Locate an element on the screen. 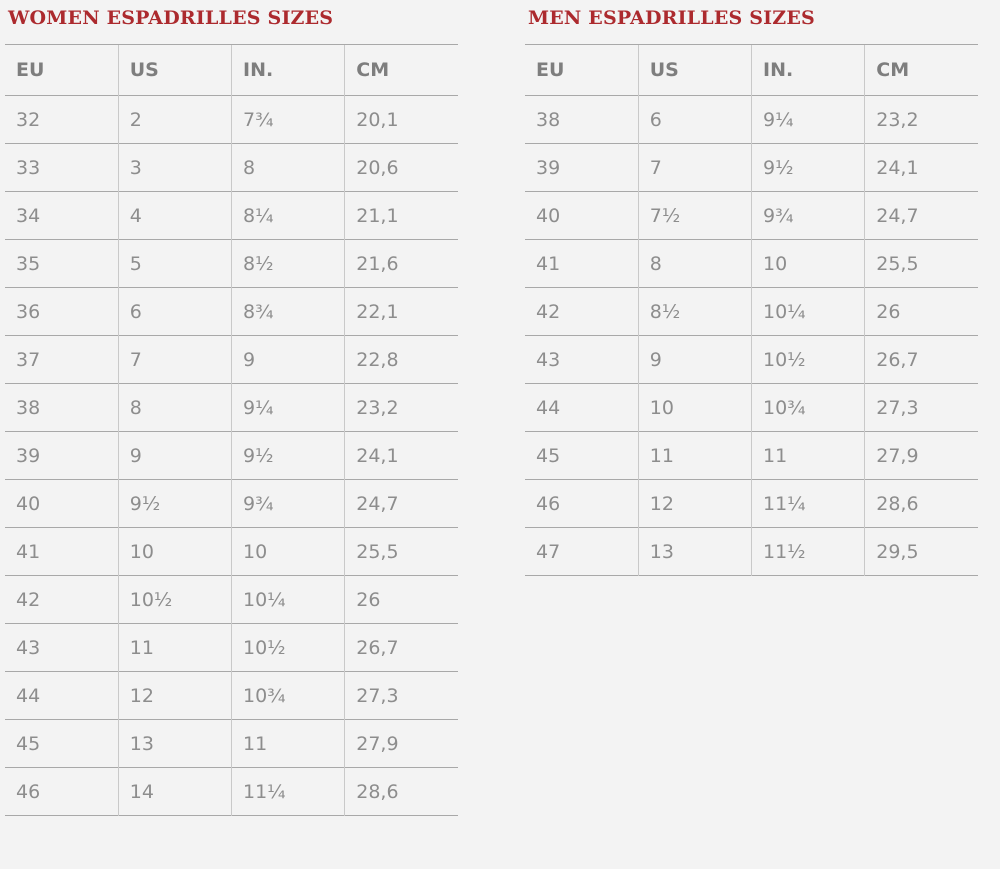 The width and height of the screenshot is (1000, 869). table-row: 42 8½ 10¼ 26 is located at coordinates (751, 311).